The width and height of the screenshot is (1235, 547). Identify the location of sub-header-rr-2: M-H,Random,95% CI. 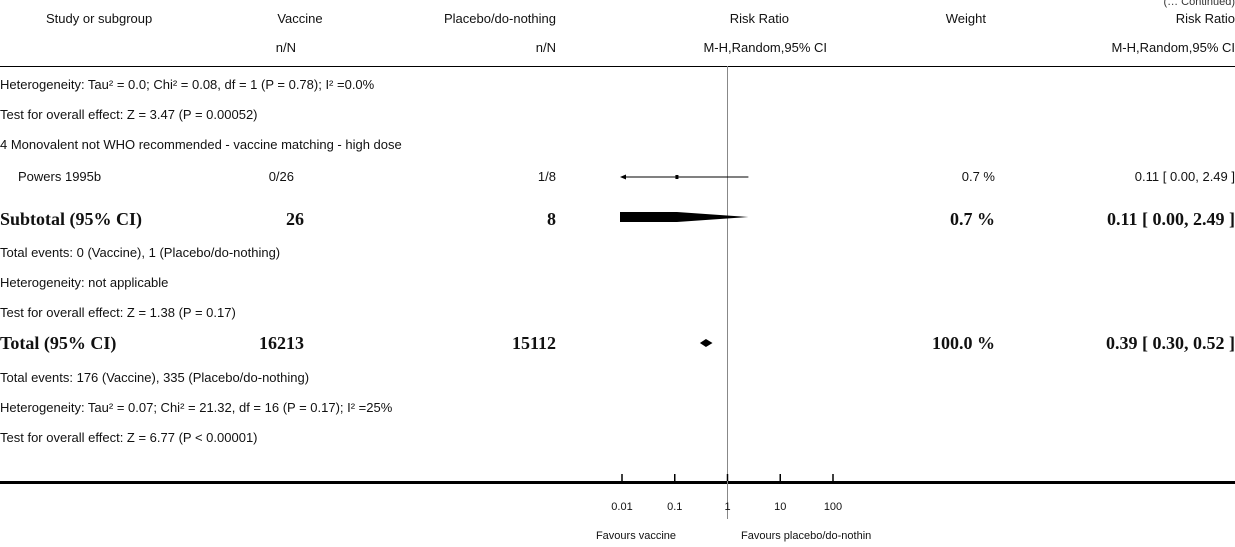
(1173, 47).